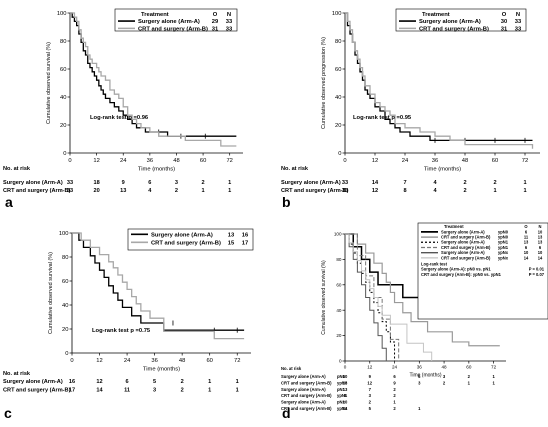 The width and height of the screenshot is (548, 427). I want to click on legend-n: 10, so click(540, 231).